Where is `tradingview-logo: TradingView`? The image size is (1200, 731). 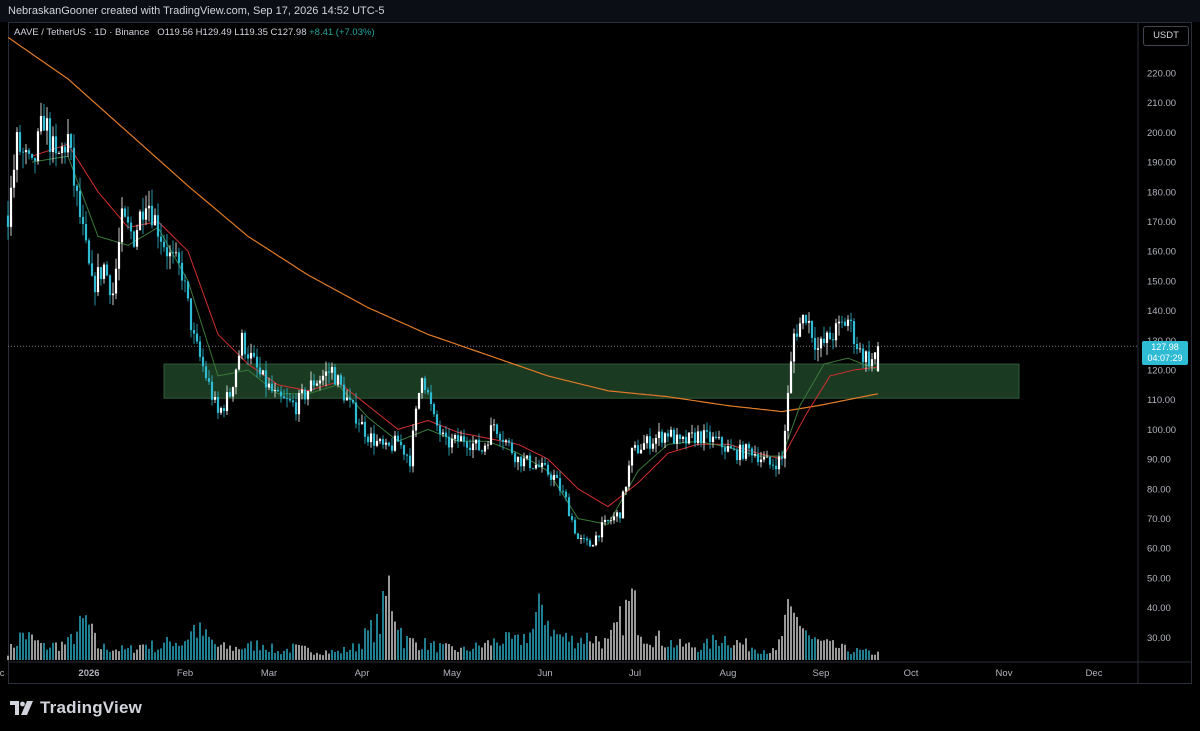 tradingview-logo: TradingView is located at coordinates (76, 708).